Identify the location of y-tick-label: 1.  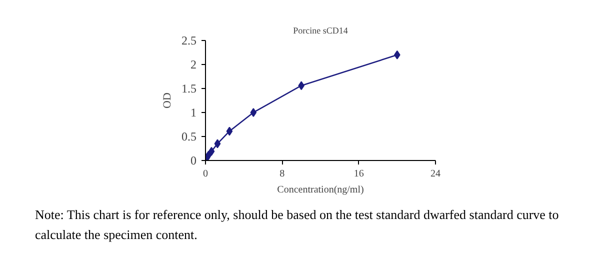
(193, 113).